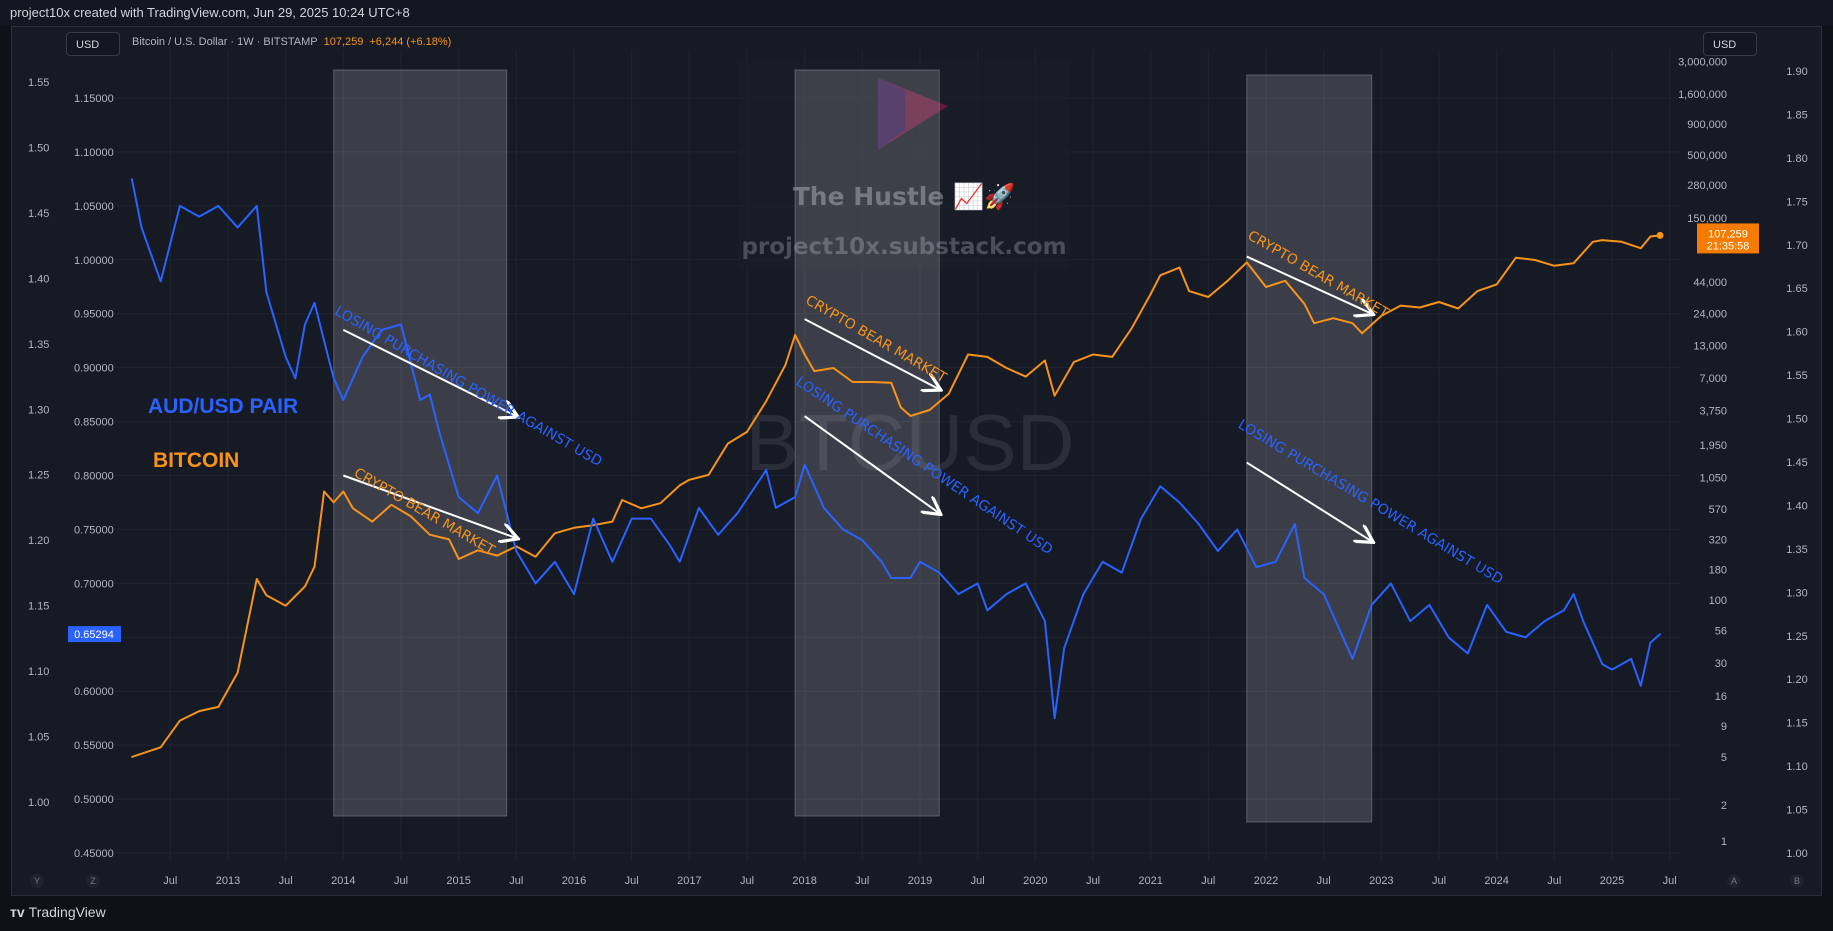  I want to click on watermark-brand: The Hustle 📈🚀, so click(904, 196).